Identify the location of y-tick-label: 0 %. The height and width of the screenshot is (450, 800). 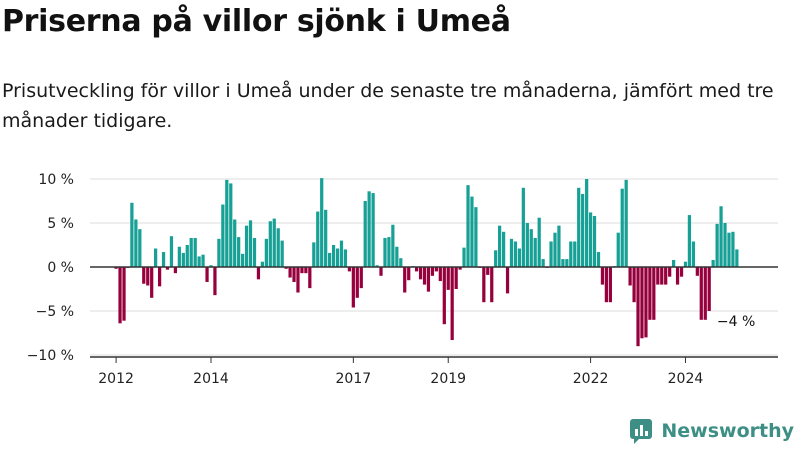
(60, 268).